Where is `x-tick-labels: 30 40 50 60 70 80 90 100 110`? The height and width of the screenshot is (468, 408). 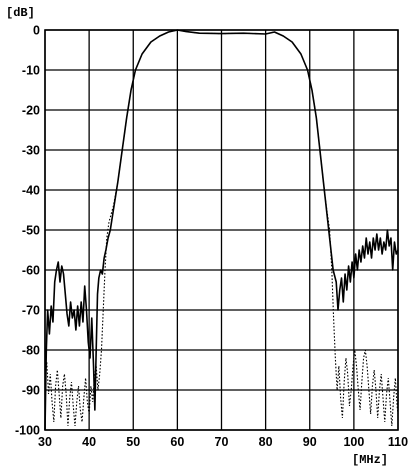
x-tick-labels: 30 40 50 60 70 80 90 100 110 is located at coordinates (223, 442).